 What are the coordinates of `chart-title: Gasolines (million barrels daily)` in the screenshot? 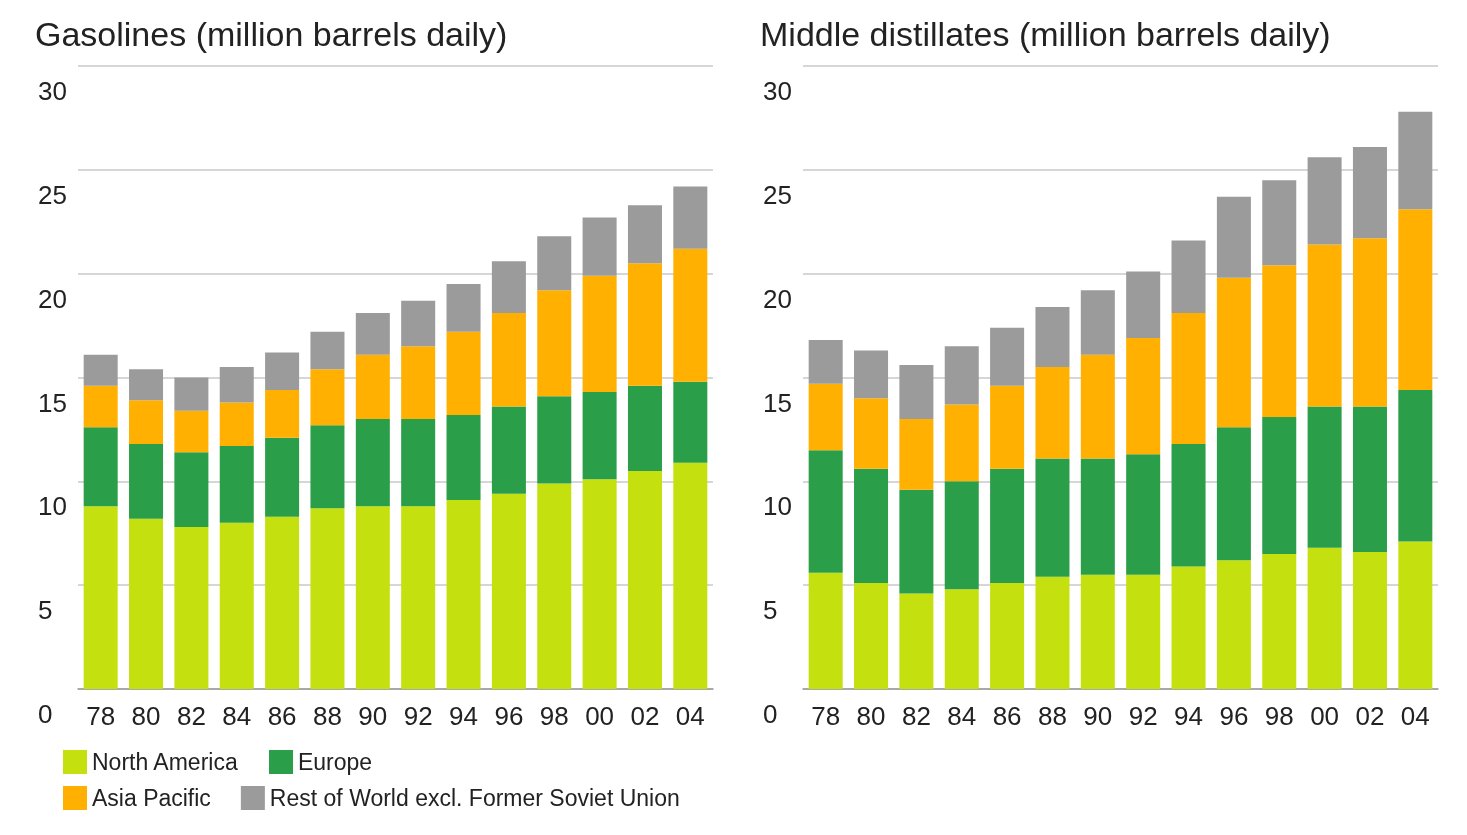 It's located at (271, 34).